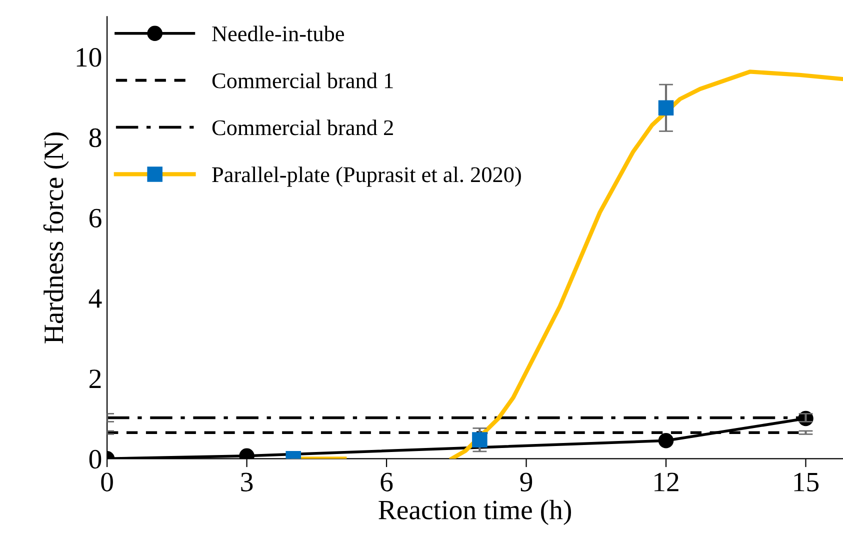 The width and height of the screenshot is (843, 556). I want to click on x-tick-label: 6, so click(386, 482).